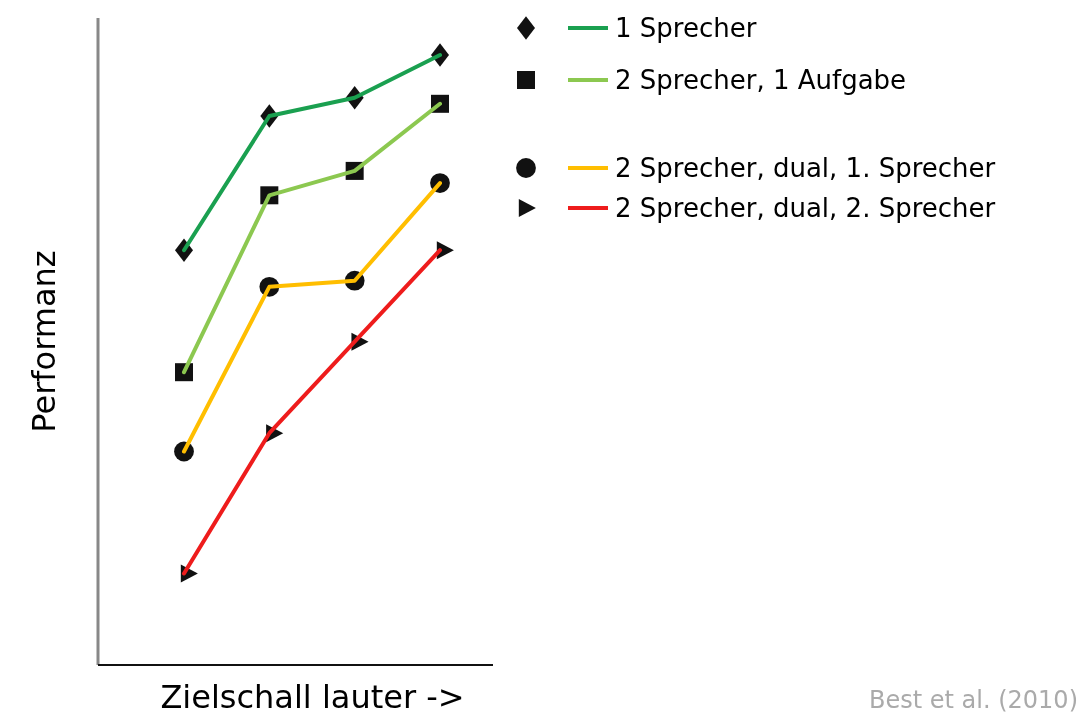 The height and width of the screenshot is (721, 1091). Describe the element at coordinates (312, 697) in the screenshot. I see `x-axis-title: Zielschall lauter ->` at that location.